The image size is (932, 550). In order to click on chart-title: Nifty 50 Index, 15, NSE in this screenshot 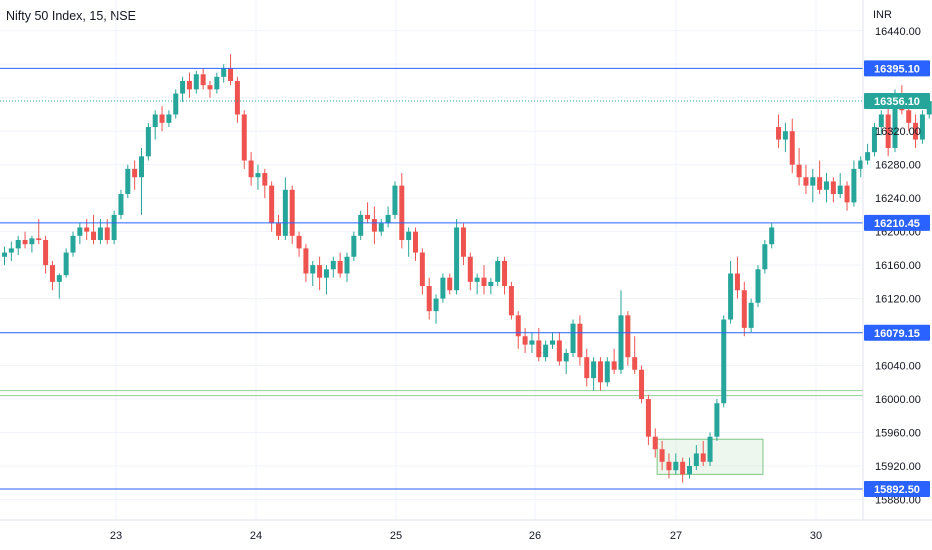, I will do `click(71, 16)`.